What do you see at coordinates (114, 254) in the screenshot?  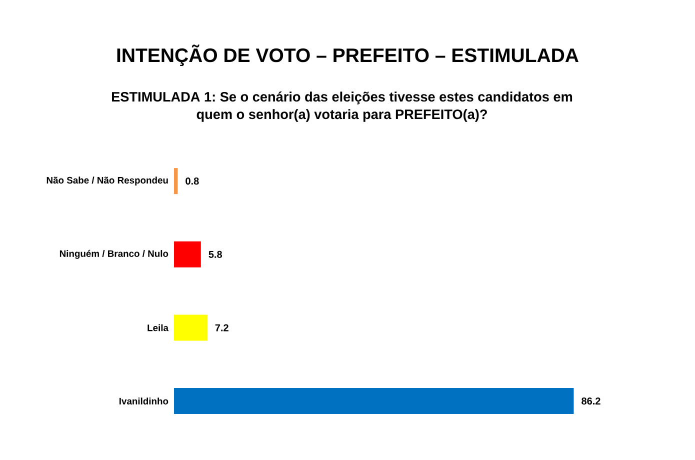 I see `y-tick-label: Ninguém / Branco / Nulo` at bounding box center [114, 254].